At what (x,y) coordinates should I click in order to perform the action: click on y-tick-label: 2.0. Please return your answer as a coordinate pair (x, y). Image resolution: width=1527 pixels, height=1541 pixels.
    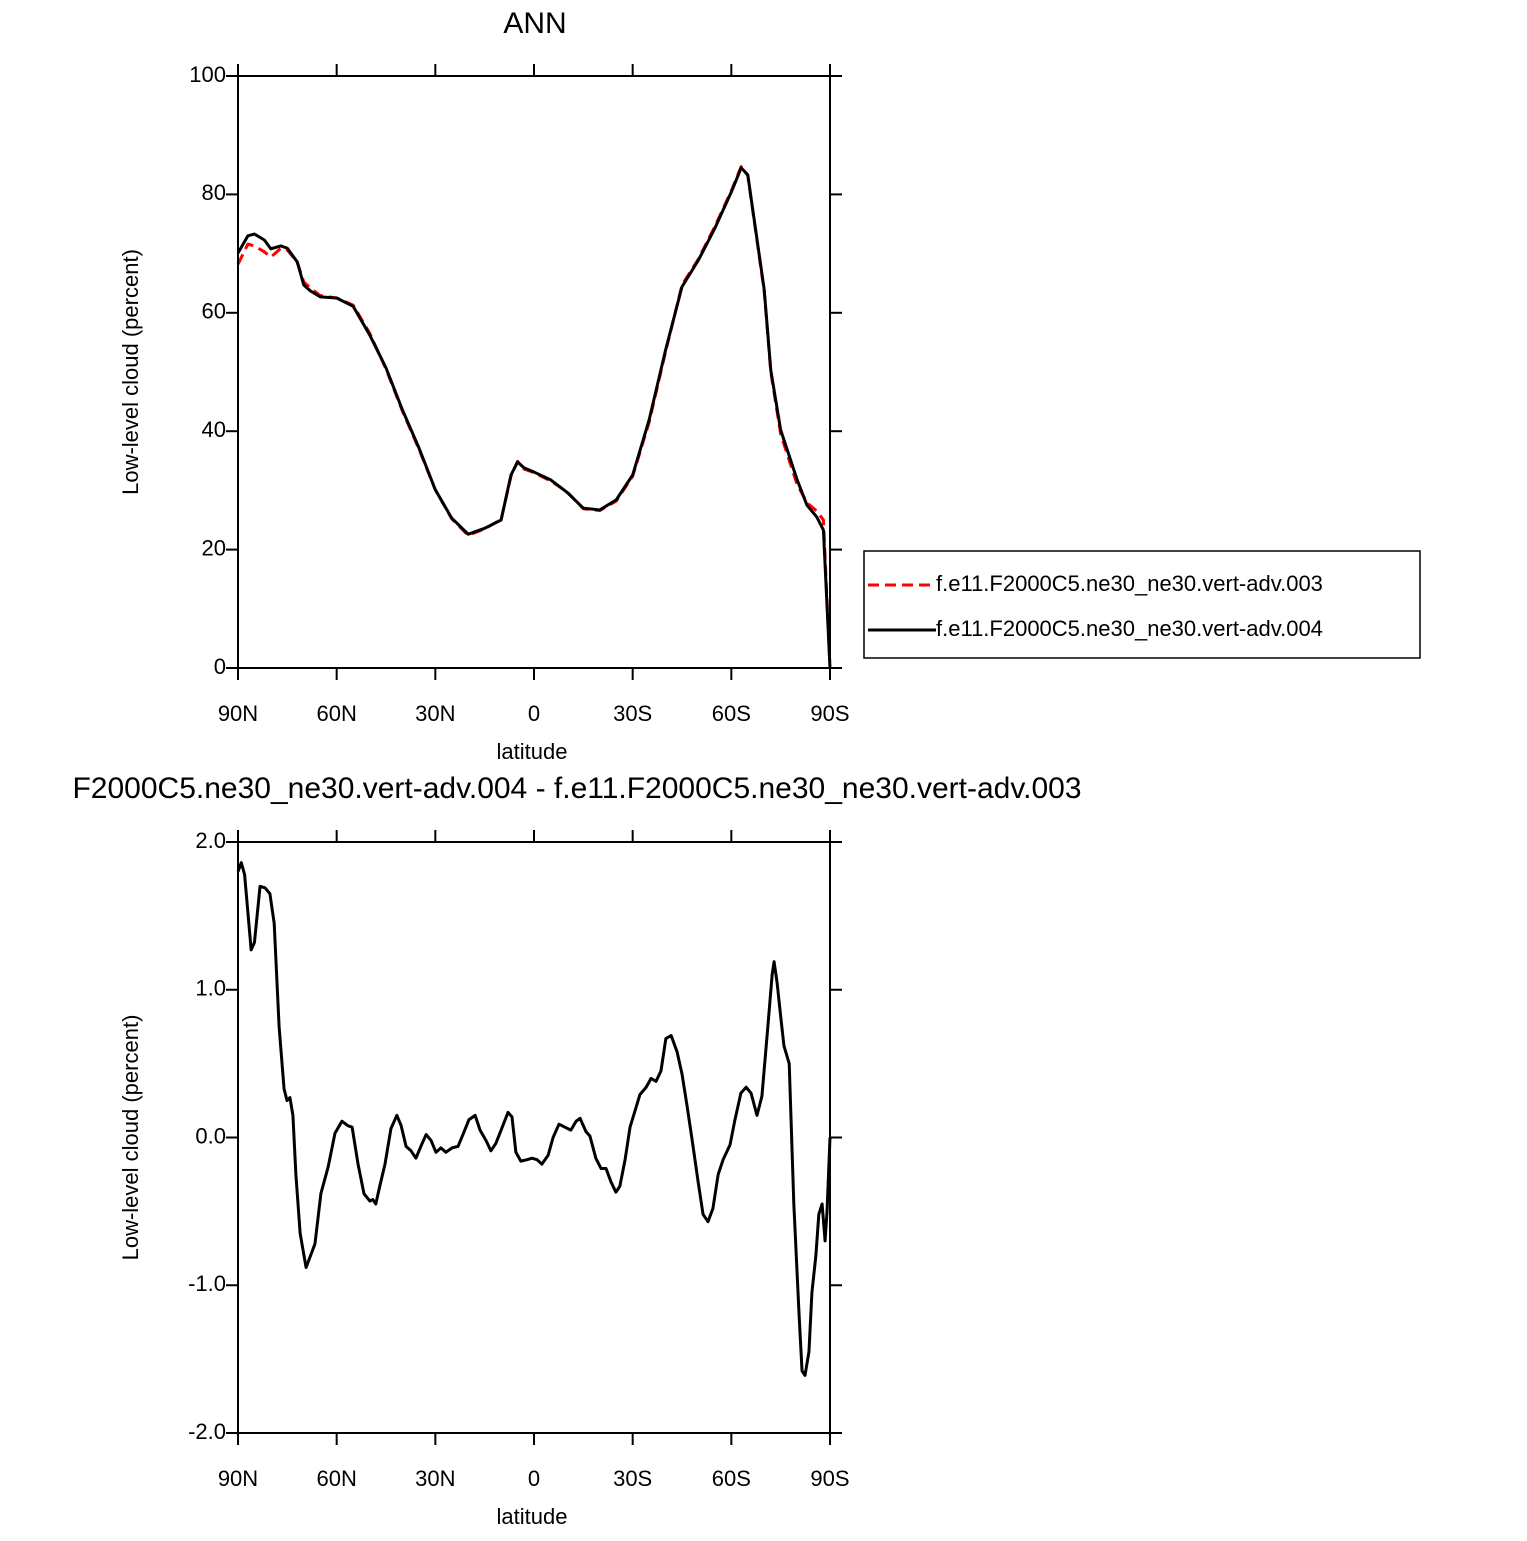
    Looking at the image, I should click on (210, 840).